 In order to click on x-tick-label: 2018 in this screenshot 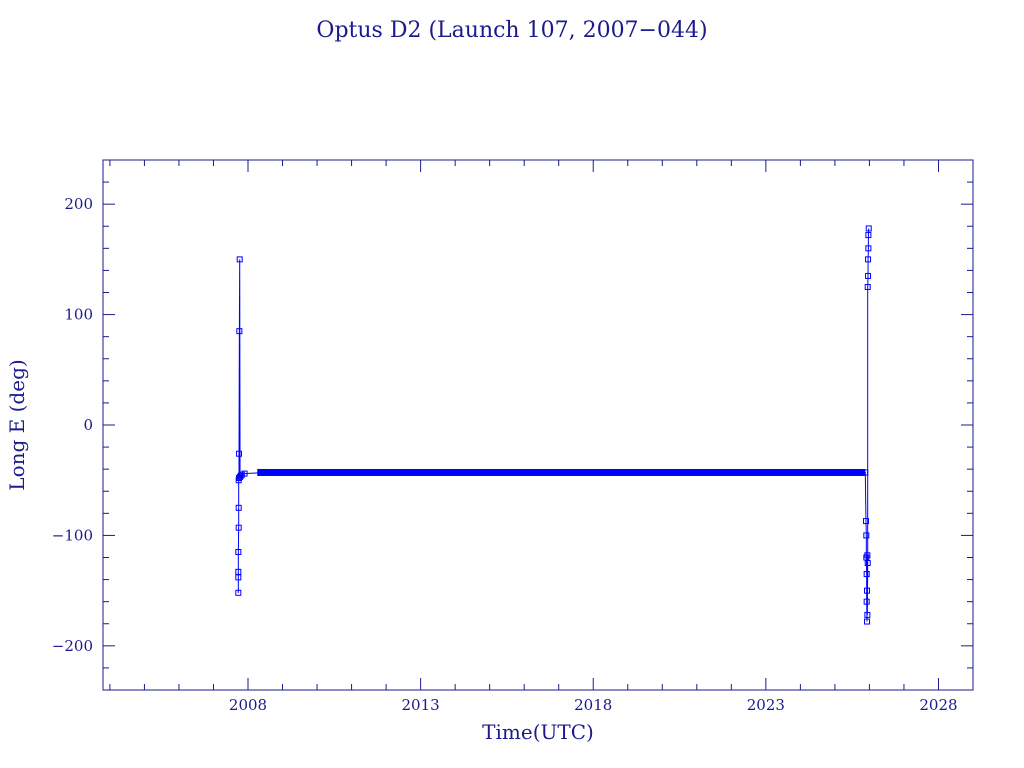, I will do `click(593, 705)`.